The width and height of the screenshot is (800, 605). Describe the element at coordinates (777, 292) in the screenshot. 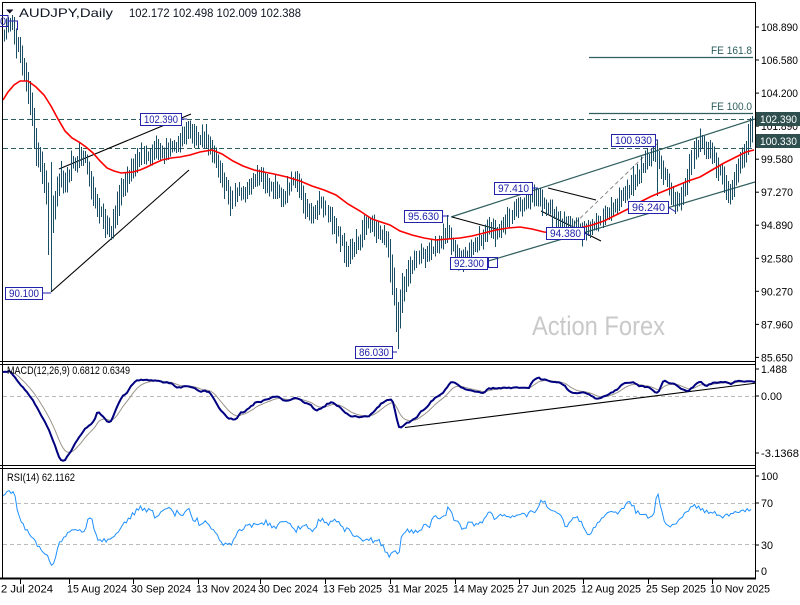

I see `svg-text: 90.270` at that location.